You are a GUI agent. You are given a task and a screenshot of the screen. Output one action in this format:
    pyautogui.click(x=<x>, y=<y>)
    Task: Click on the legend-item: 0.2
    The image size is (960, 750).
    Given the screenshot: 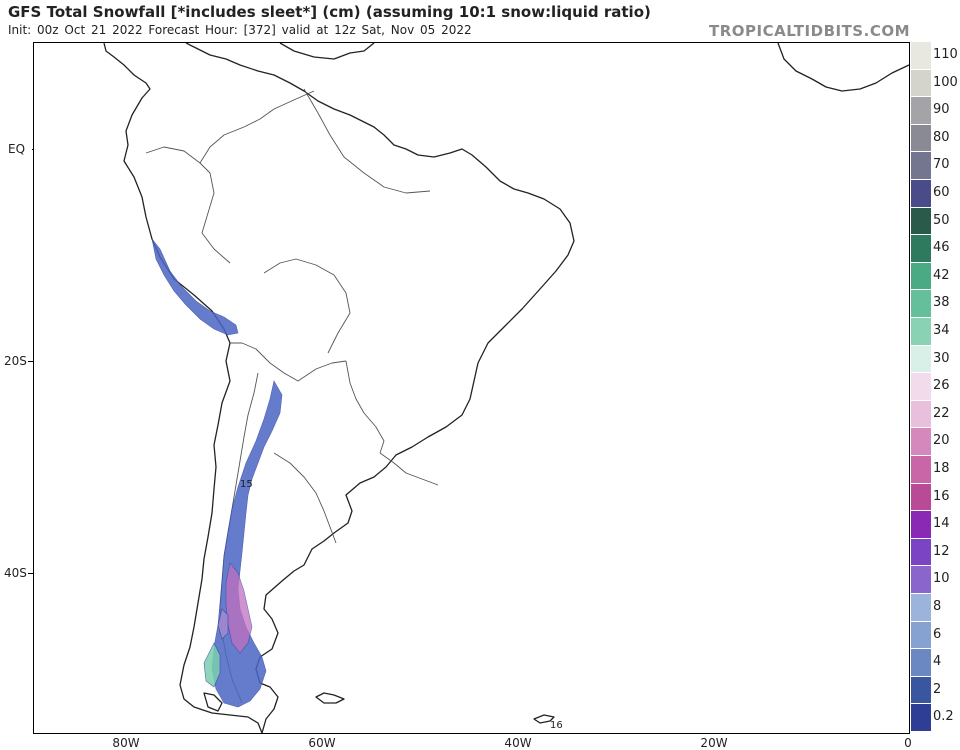 What is the action you would take?
    pyautogui.click(x=935, y=718)
    